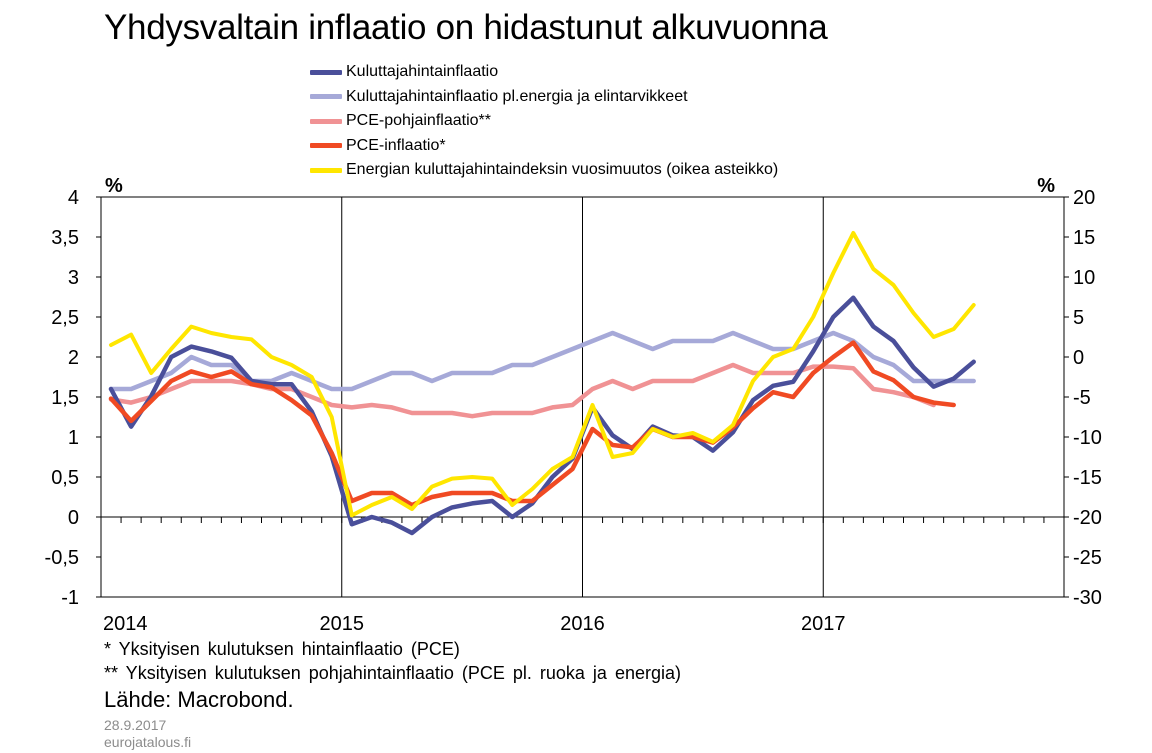 Image resolution: width=1152 pixels, height=753 pixels. What do you see at coordinates (125, 624) in the screenshot?
I see `x-tick-label: 2014` at bounding box center [125, 624].